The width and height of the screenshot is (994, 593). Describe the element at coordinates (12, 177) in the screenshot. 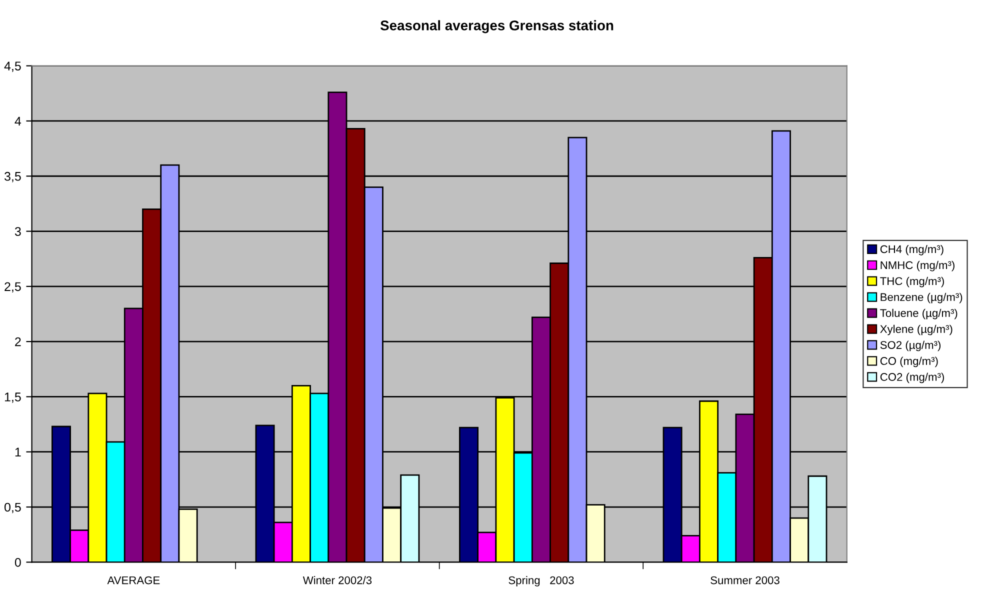

I see `y-tick-label: 3,5` at that location.